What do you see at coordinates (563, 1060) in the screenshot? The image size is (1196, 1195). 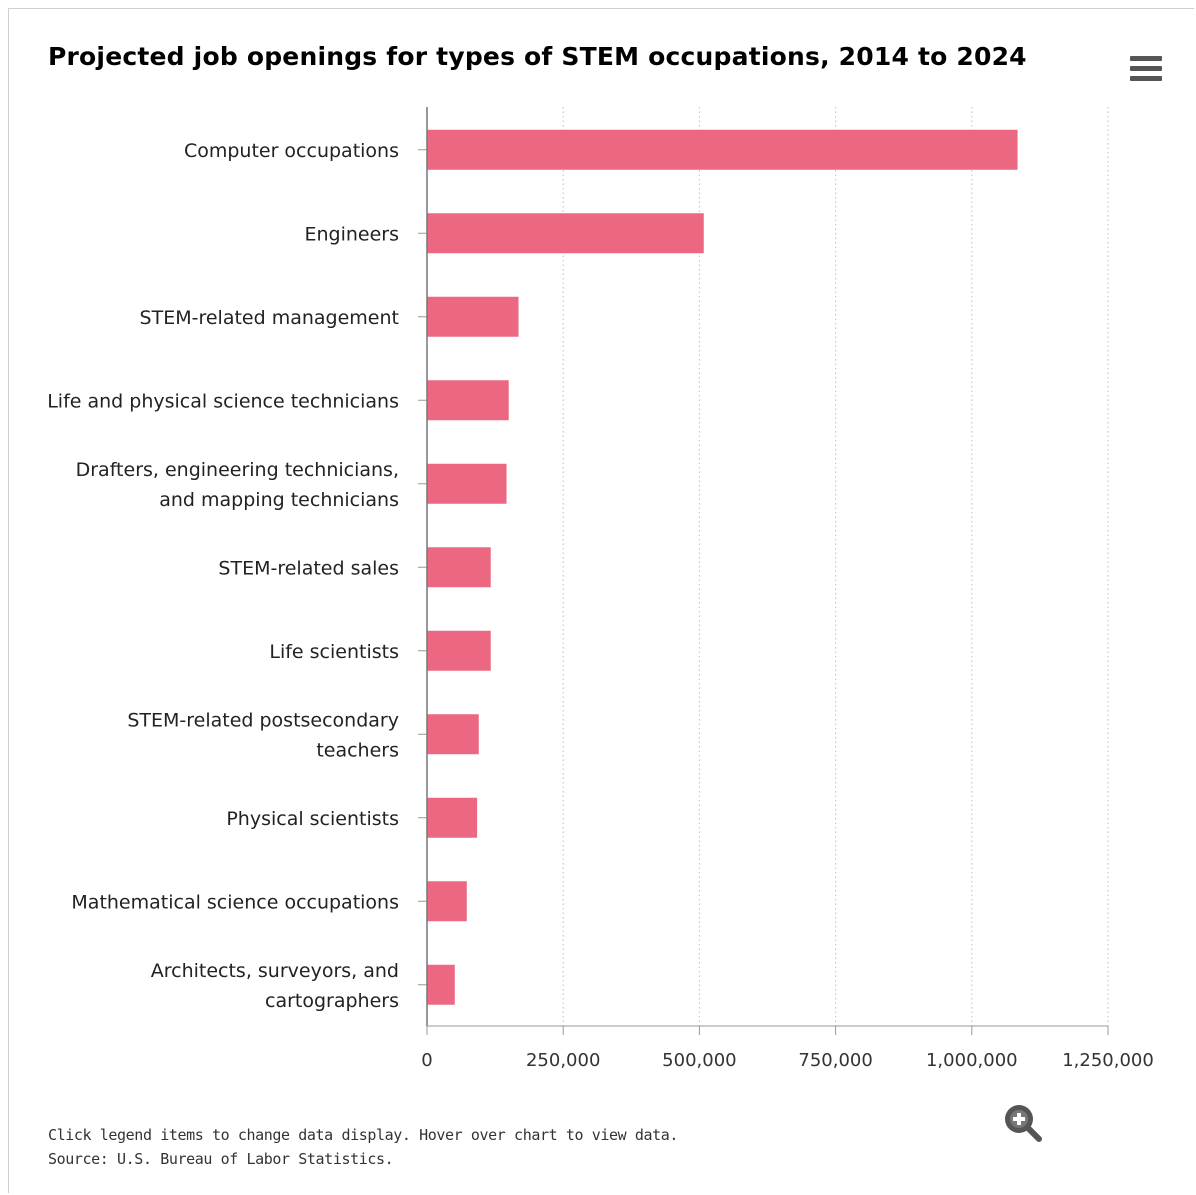 I see `x-tick-label: 250,000` at bounding box center [563, 1060].